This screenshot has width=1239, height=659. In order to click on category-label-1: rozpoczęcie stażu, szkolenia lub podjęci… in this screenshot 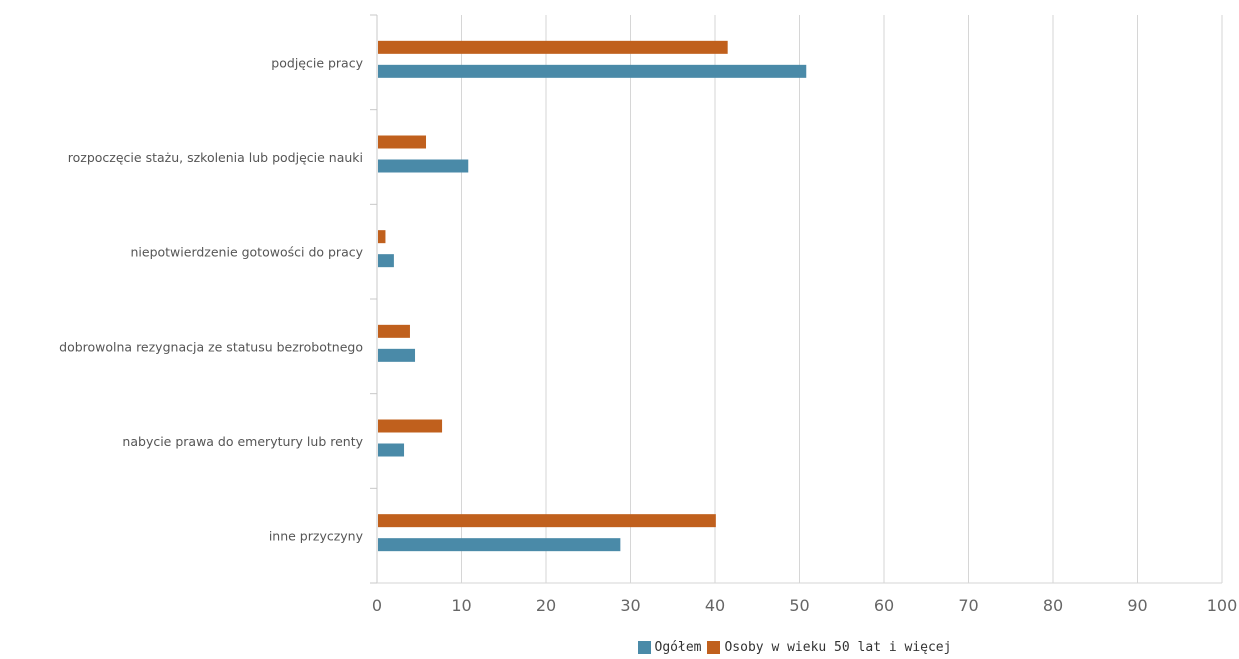, I will do `click(215, 157)`.